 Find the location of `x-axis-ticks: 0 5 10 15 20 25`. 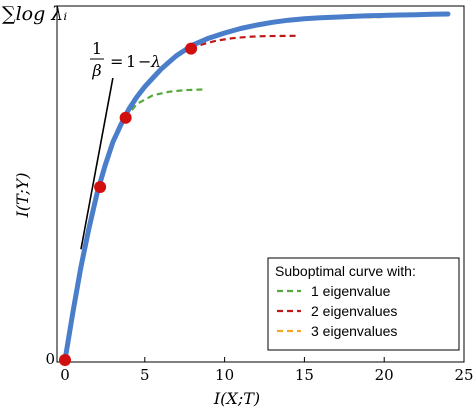

x-axis-ticks: 0 5 10 15 20 25 is located at coordinates (267, 370).